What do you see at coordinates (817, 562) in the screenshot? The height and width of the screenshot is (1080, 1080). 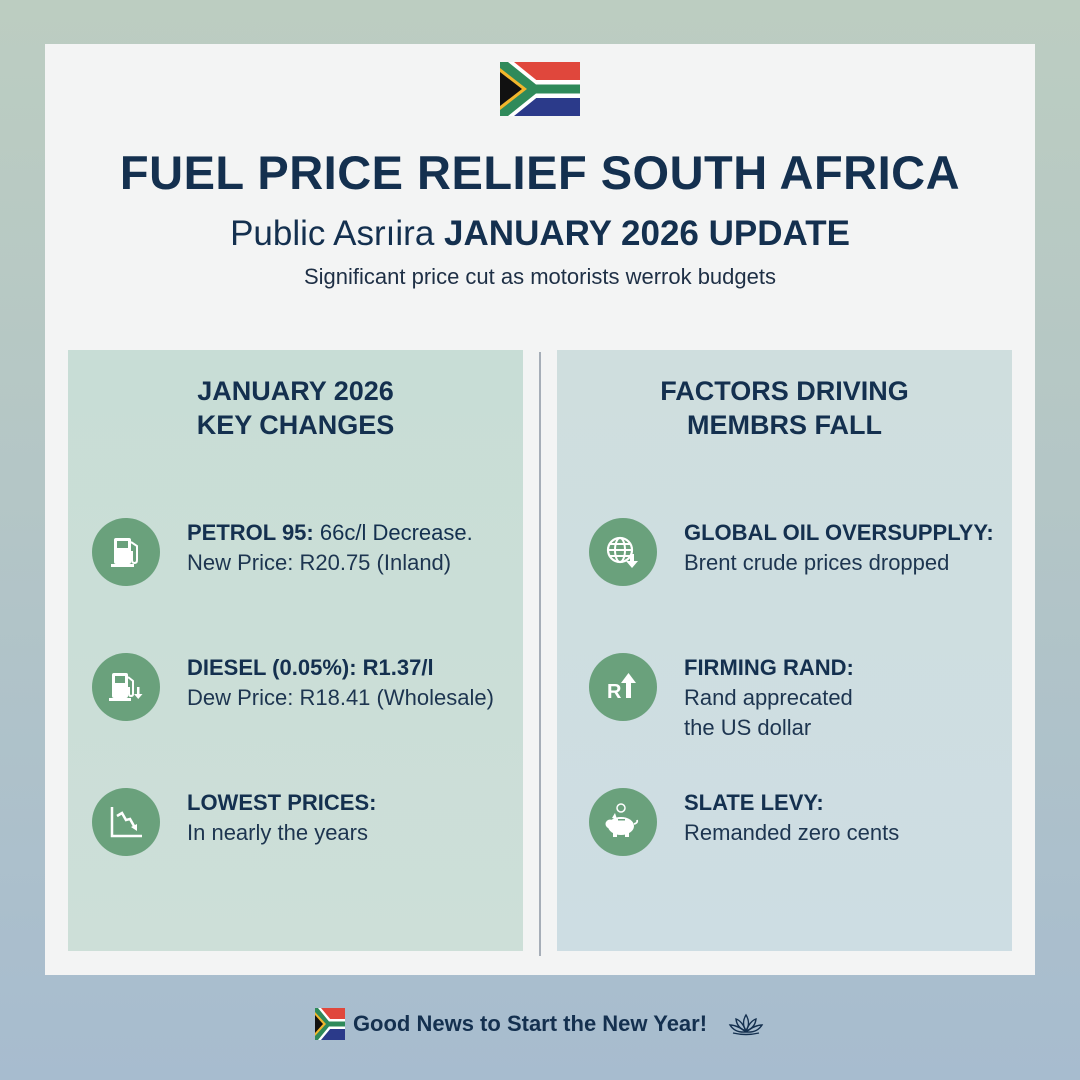 I see `item-desc: Brent crude prices dropped` at bounding box center [817, 562].